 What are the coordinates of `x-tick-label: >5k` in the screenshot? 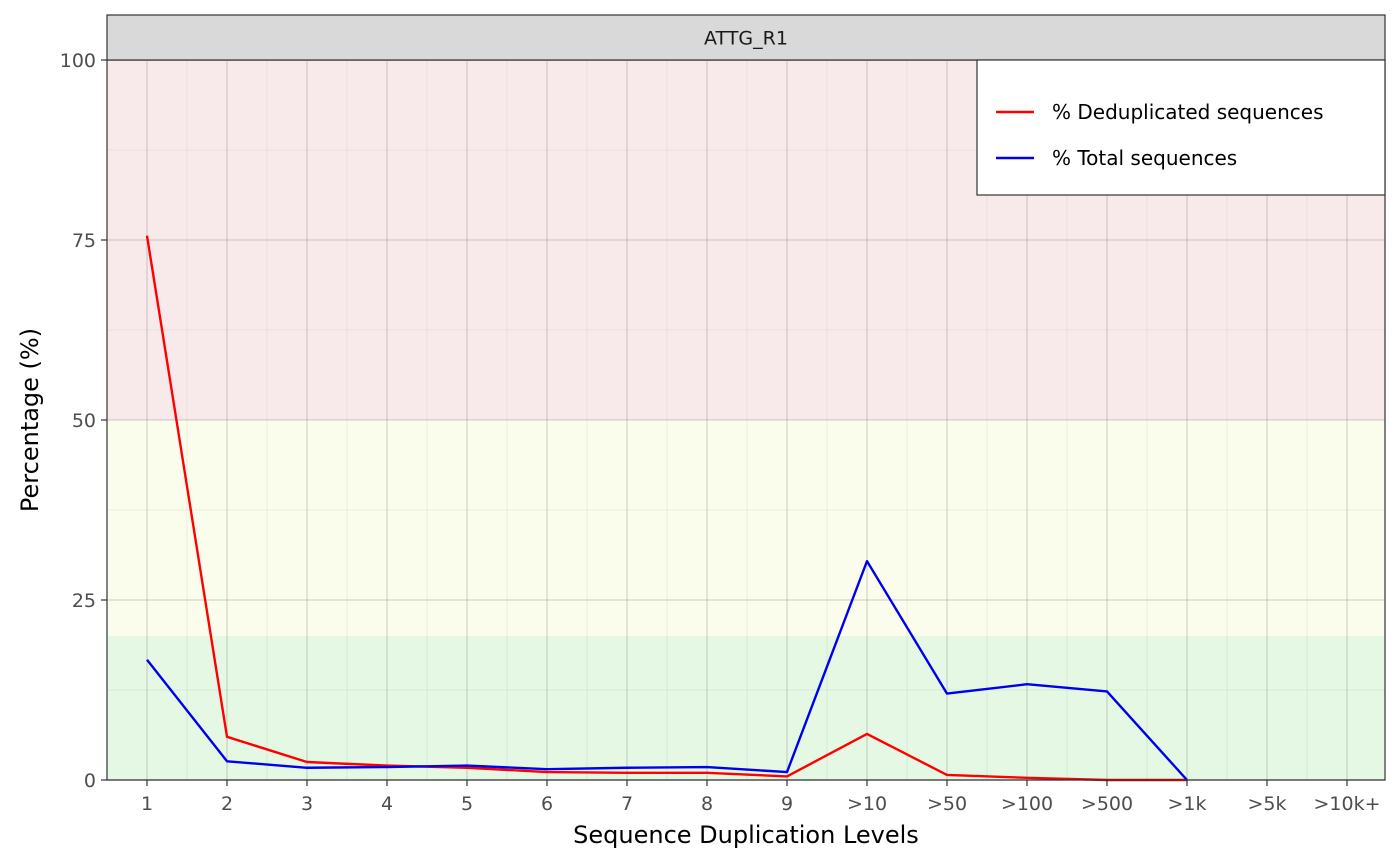 It's located at (1266, 804).